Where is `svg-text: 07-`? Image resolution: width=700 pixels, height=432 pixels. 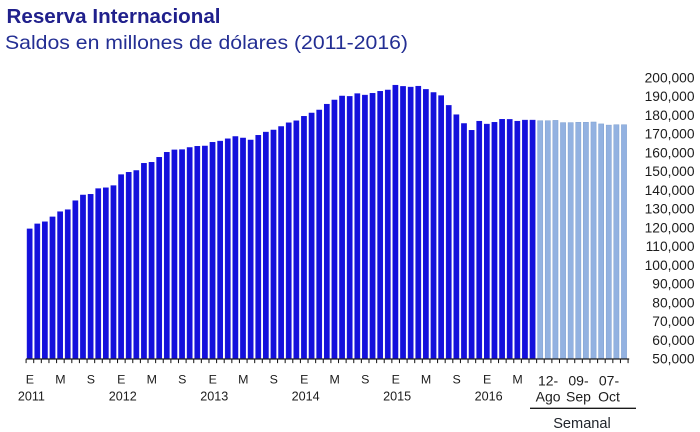
svg-text: 07- is located at coordinates (609, 380).